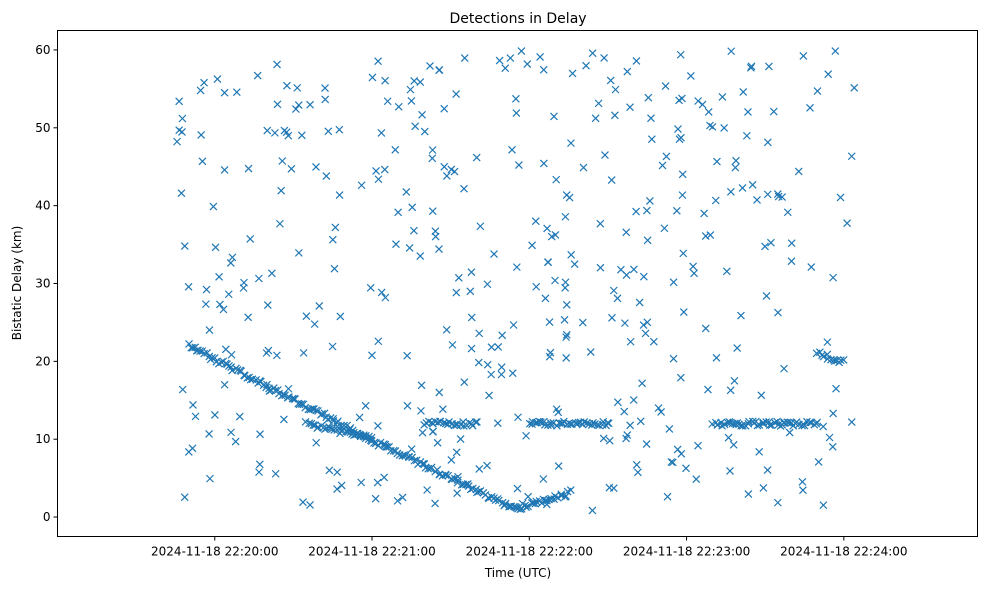  Describe the element at coordinates (42, 206) in the screenshot. I see `y-tick-label: 40` at that location.